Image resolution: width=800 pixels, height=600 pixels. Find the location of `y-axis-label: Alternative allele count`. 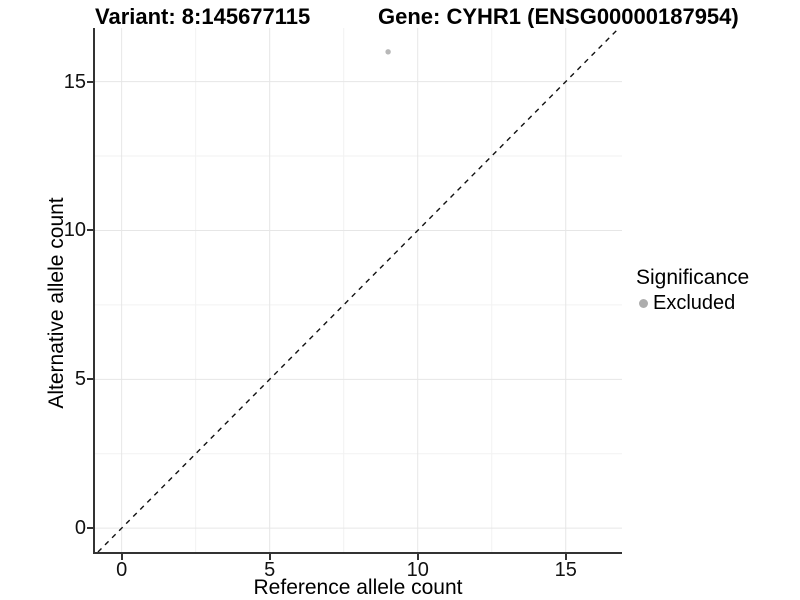

y-axis-label: Alternative allele count is located at coordinates (56, 303).